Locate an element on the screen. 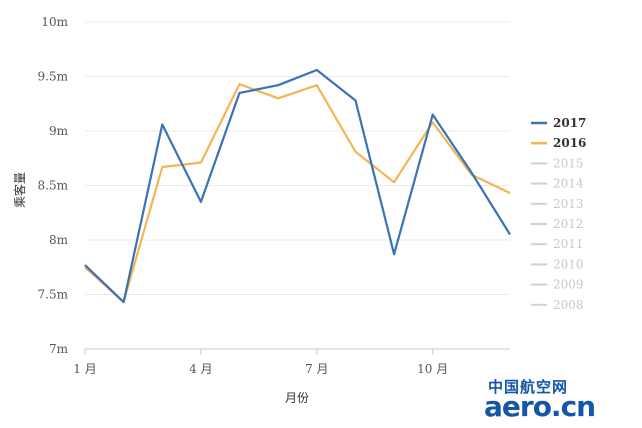 The height and width of the screenshot is (428, 642). legend-item-2015: 2015 is located at coordinates (568, 163).